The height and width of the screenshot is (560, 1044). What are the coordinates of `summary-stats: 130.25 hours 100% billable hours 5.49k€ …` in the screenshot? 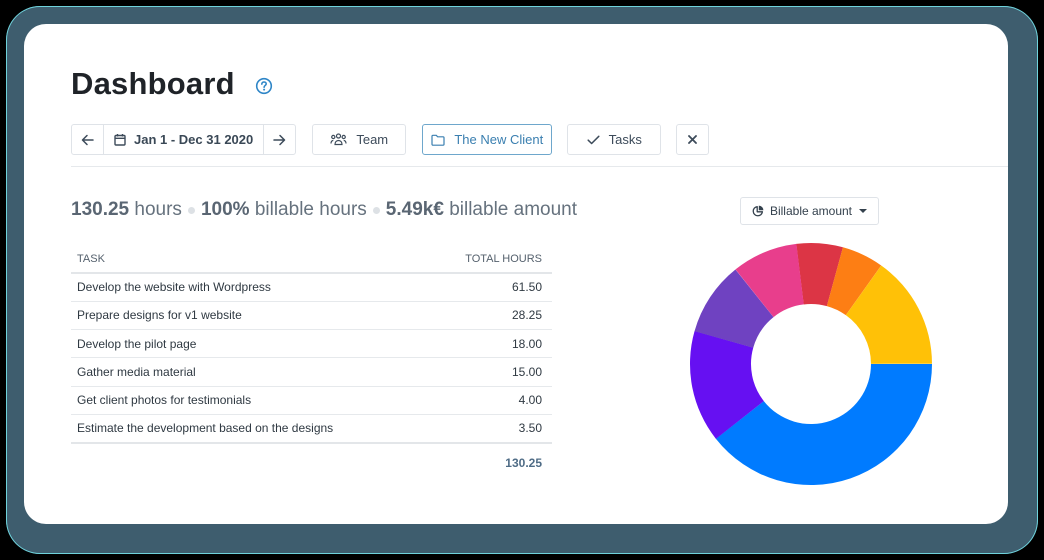 It's located at (324, 210).